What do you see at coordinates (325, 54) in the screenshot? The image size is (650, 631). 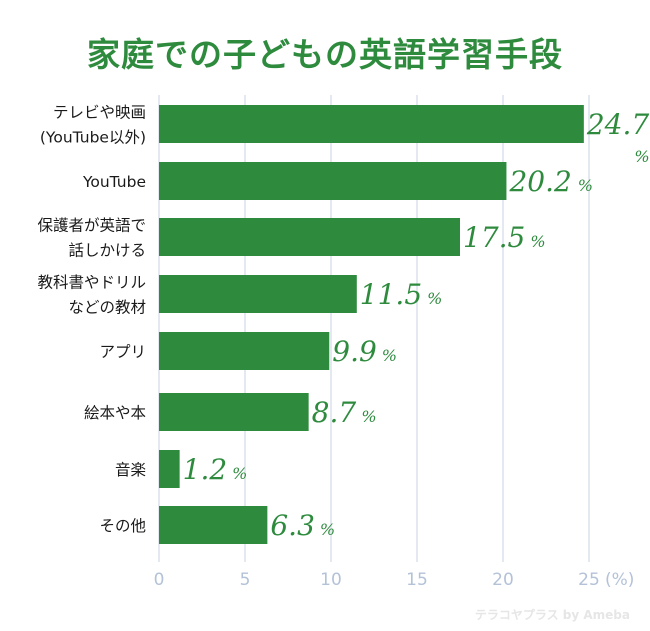 I see `chart-title: 家庭での子どもの英語学習手段` at bounding box center [325, 54].